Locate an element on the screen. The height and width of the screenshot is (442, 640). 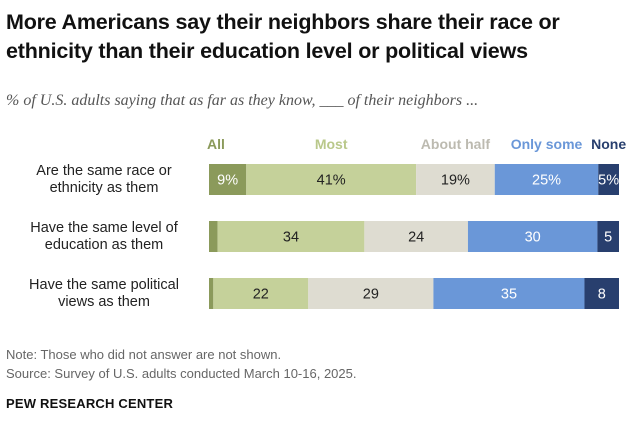
data-label: 35 is located at coordinates (509, 295).